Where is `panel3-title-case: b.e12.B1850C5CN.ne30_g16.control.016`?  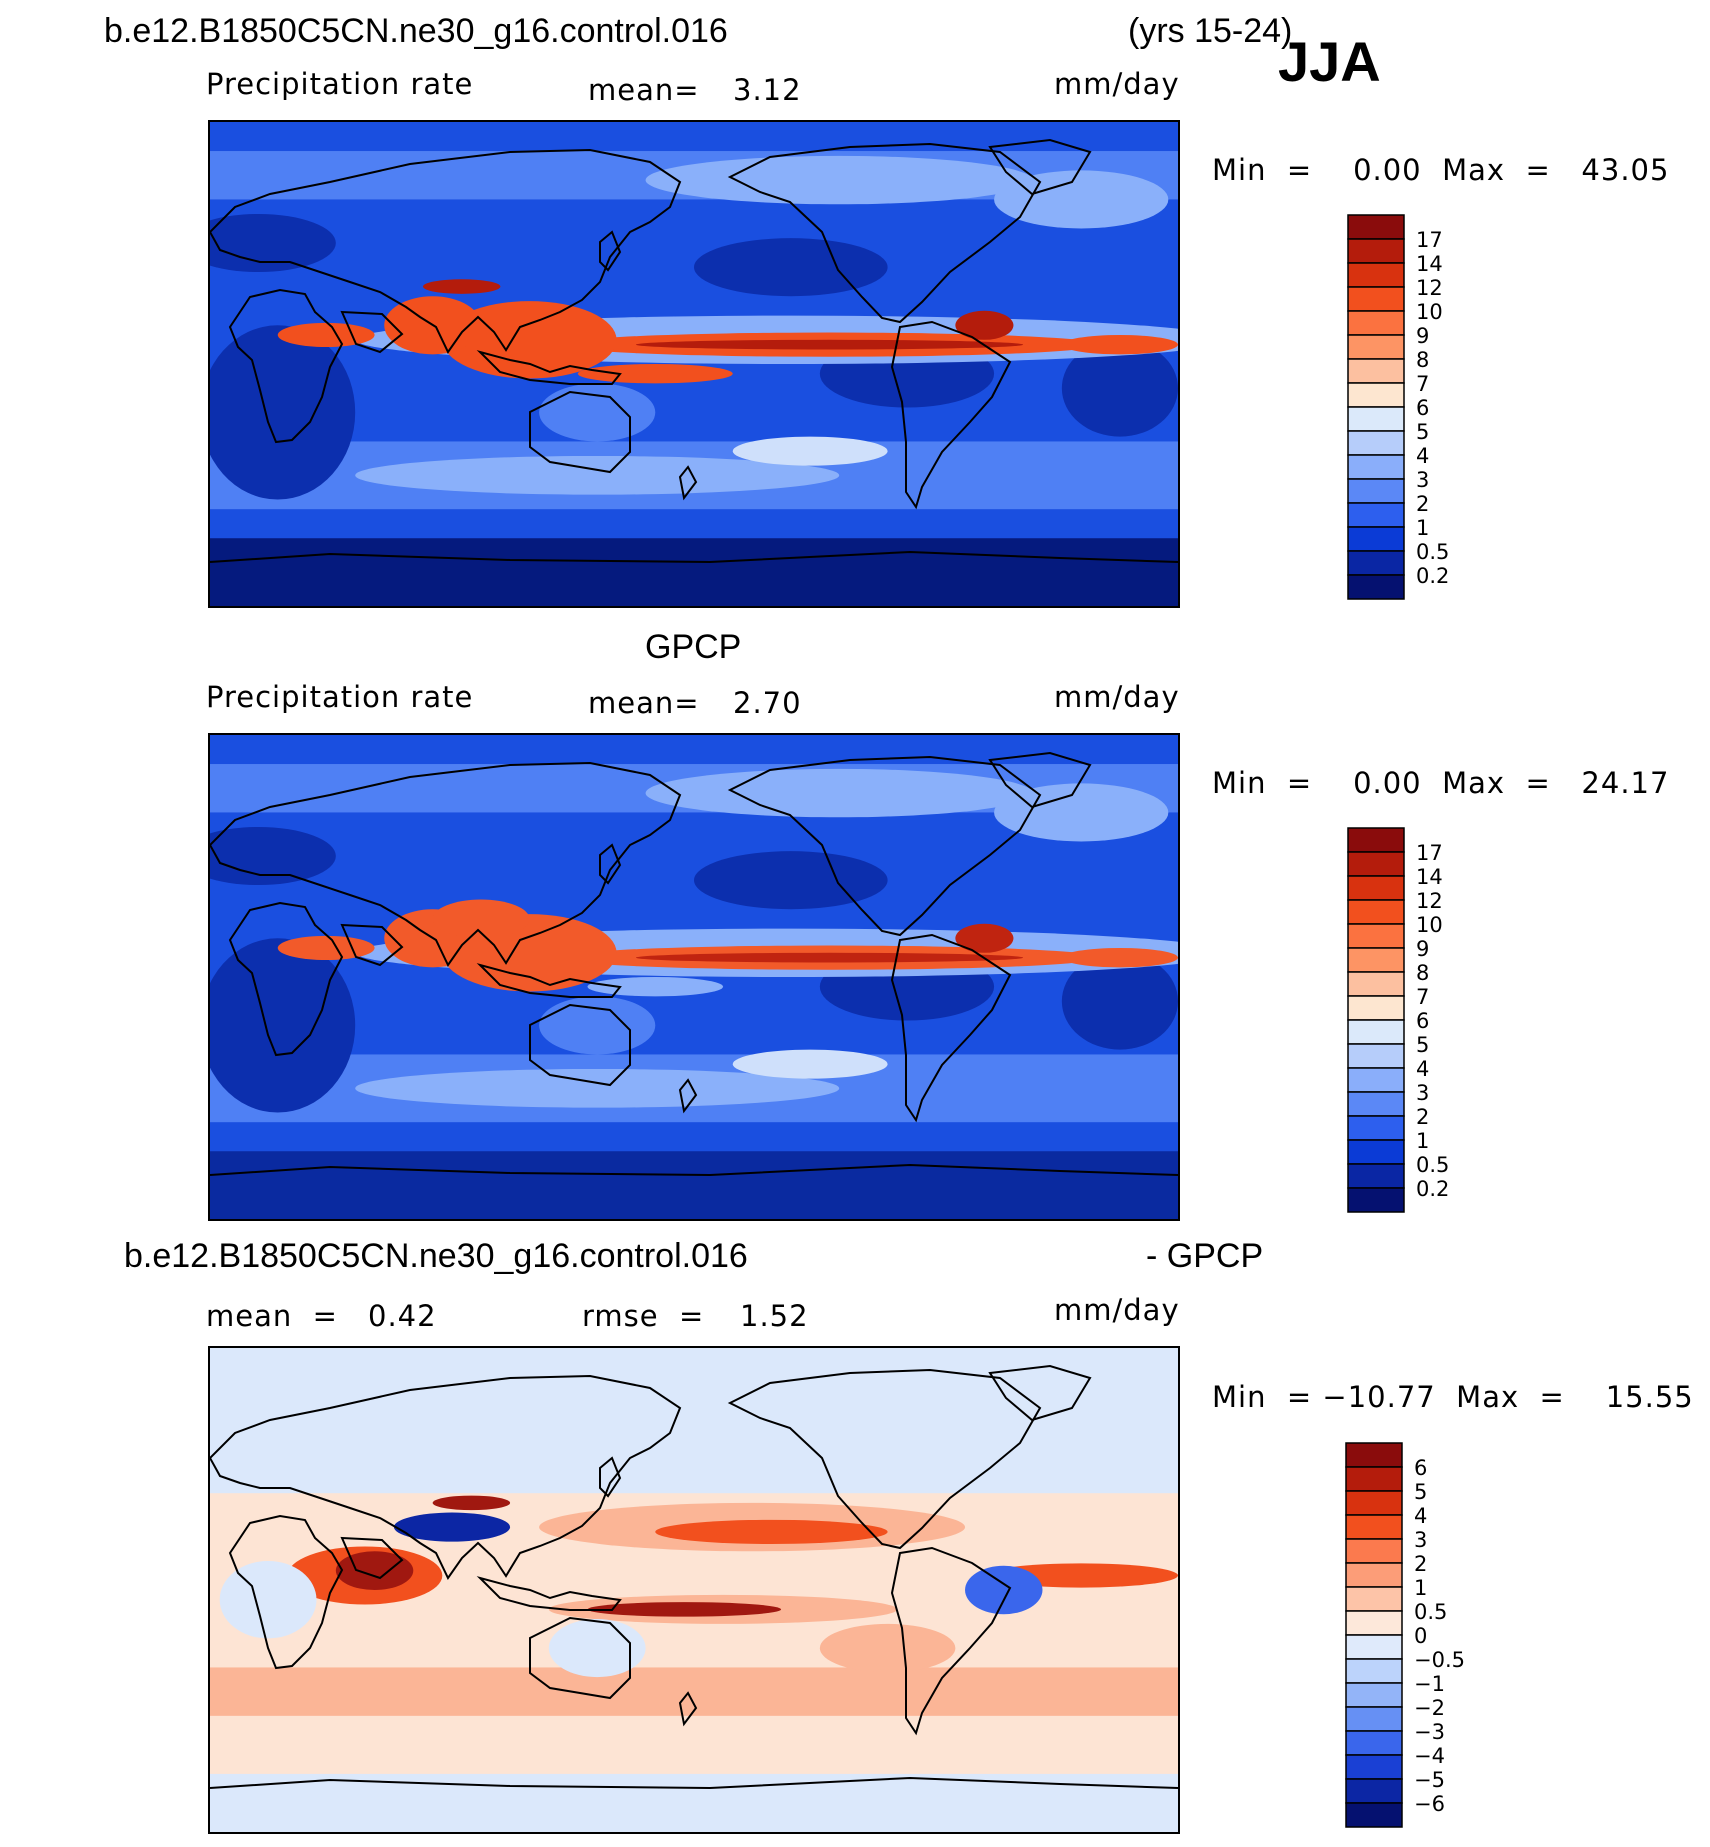
panel3-title-case: b.e12.B1850C5CN.ne30_g16.control.016 is located at coordinates (436, 1256).